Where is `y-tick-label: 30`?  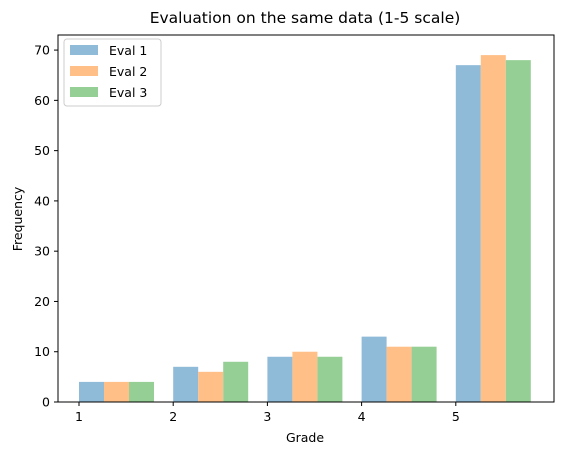
y-tick-label: 30 is located at coordinates (42, 251).